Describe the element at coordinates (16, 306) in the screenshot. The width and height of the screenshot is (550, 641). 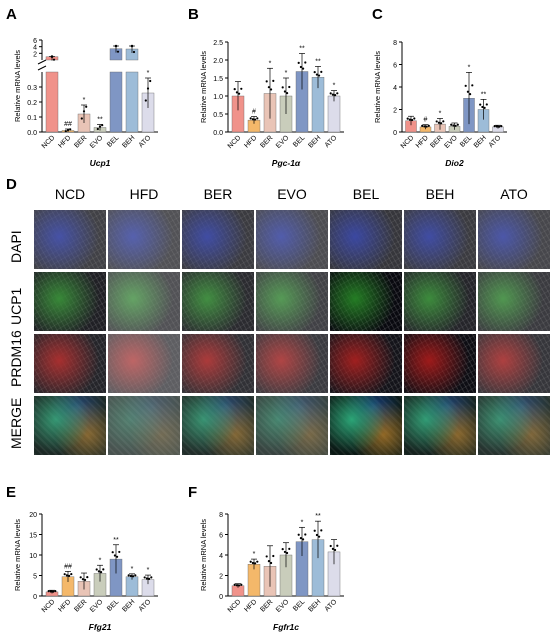
I see `row-label-ucp1: UCP1` at that location.